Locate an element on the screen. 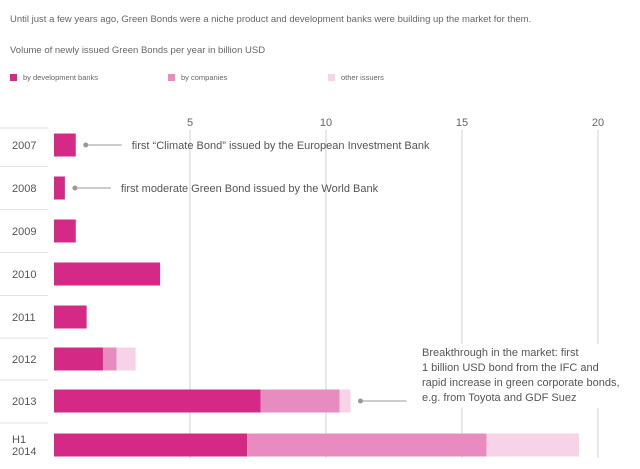 This screenshot has width=640, height=469. category-label-2009: 2009 is located at coordinates (24, 232).